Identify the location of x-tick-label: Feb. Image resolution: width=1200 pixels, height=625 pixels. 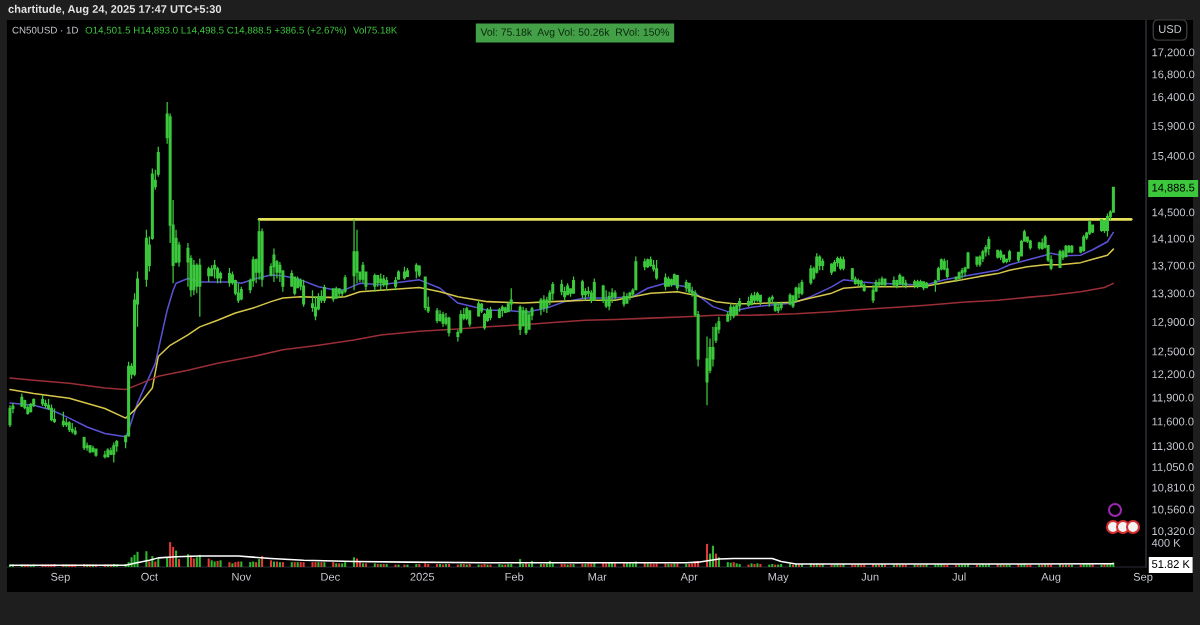
(514, 576).